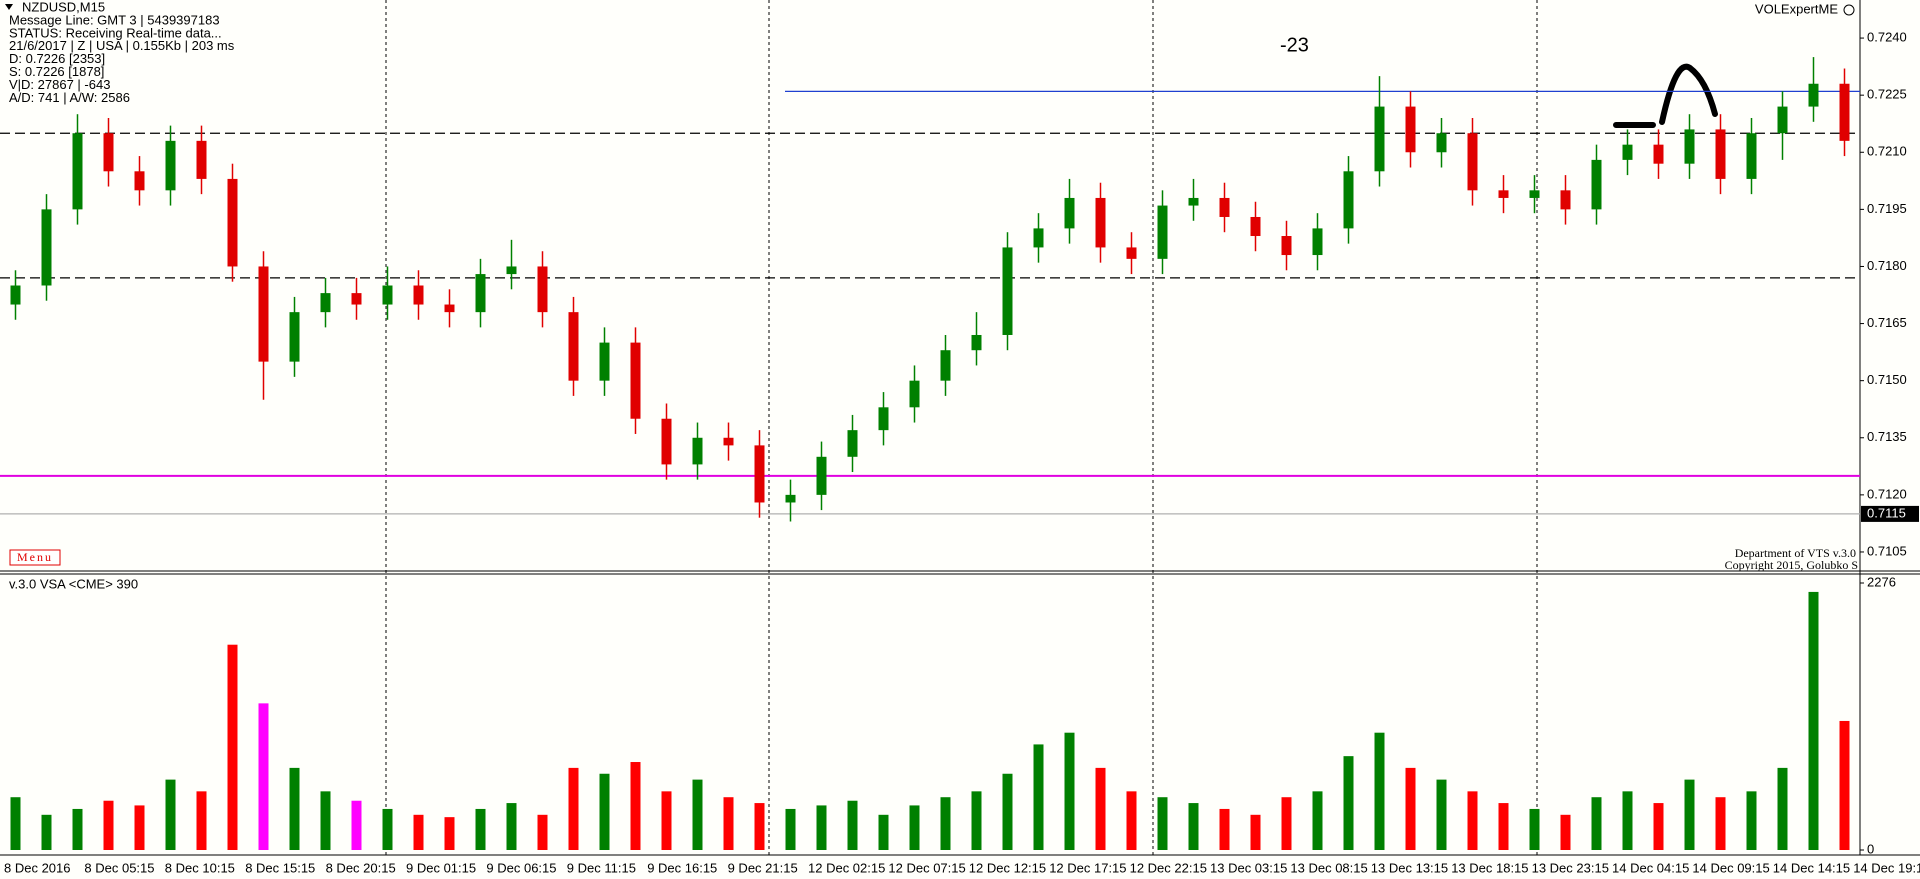 The width and height of the screenshot is (1920, 879). I want to click on x-tick-label: 13 Dec 13:15, so click(1409, 867).